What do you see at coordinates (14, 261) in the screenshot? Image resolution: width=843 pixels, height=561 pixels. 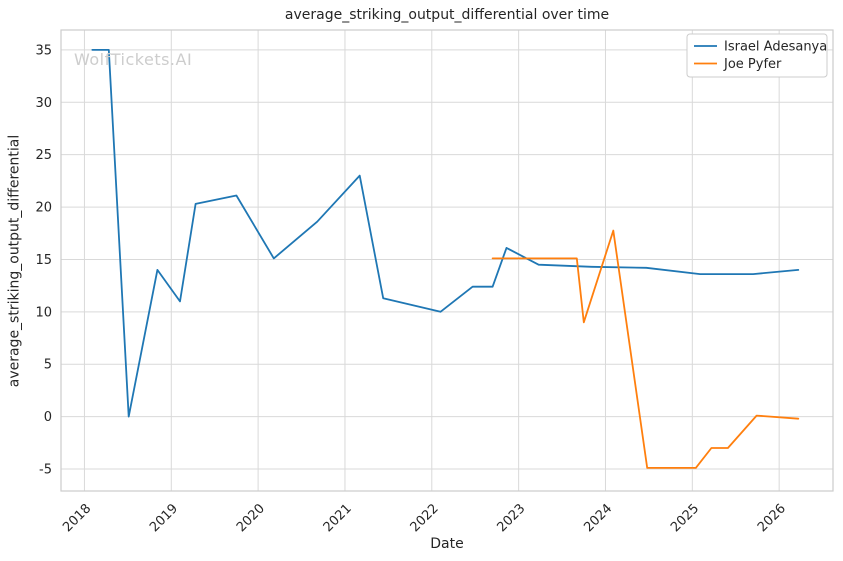 I see `y-axis-label: average_striking_output_differential` at bounding box center [14, 261].